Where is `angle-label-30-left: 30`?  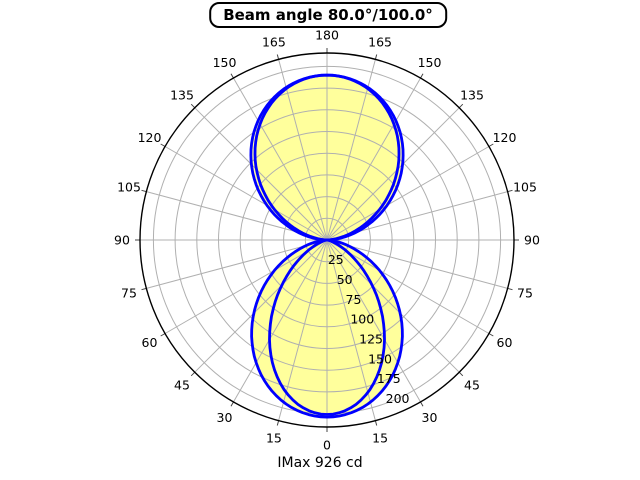
angle-label-30-left: 30 is located at coordinates (225, 417).